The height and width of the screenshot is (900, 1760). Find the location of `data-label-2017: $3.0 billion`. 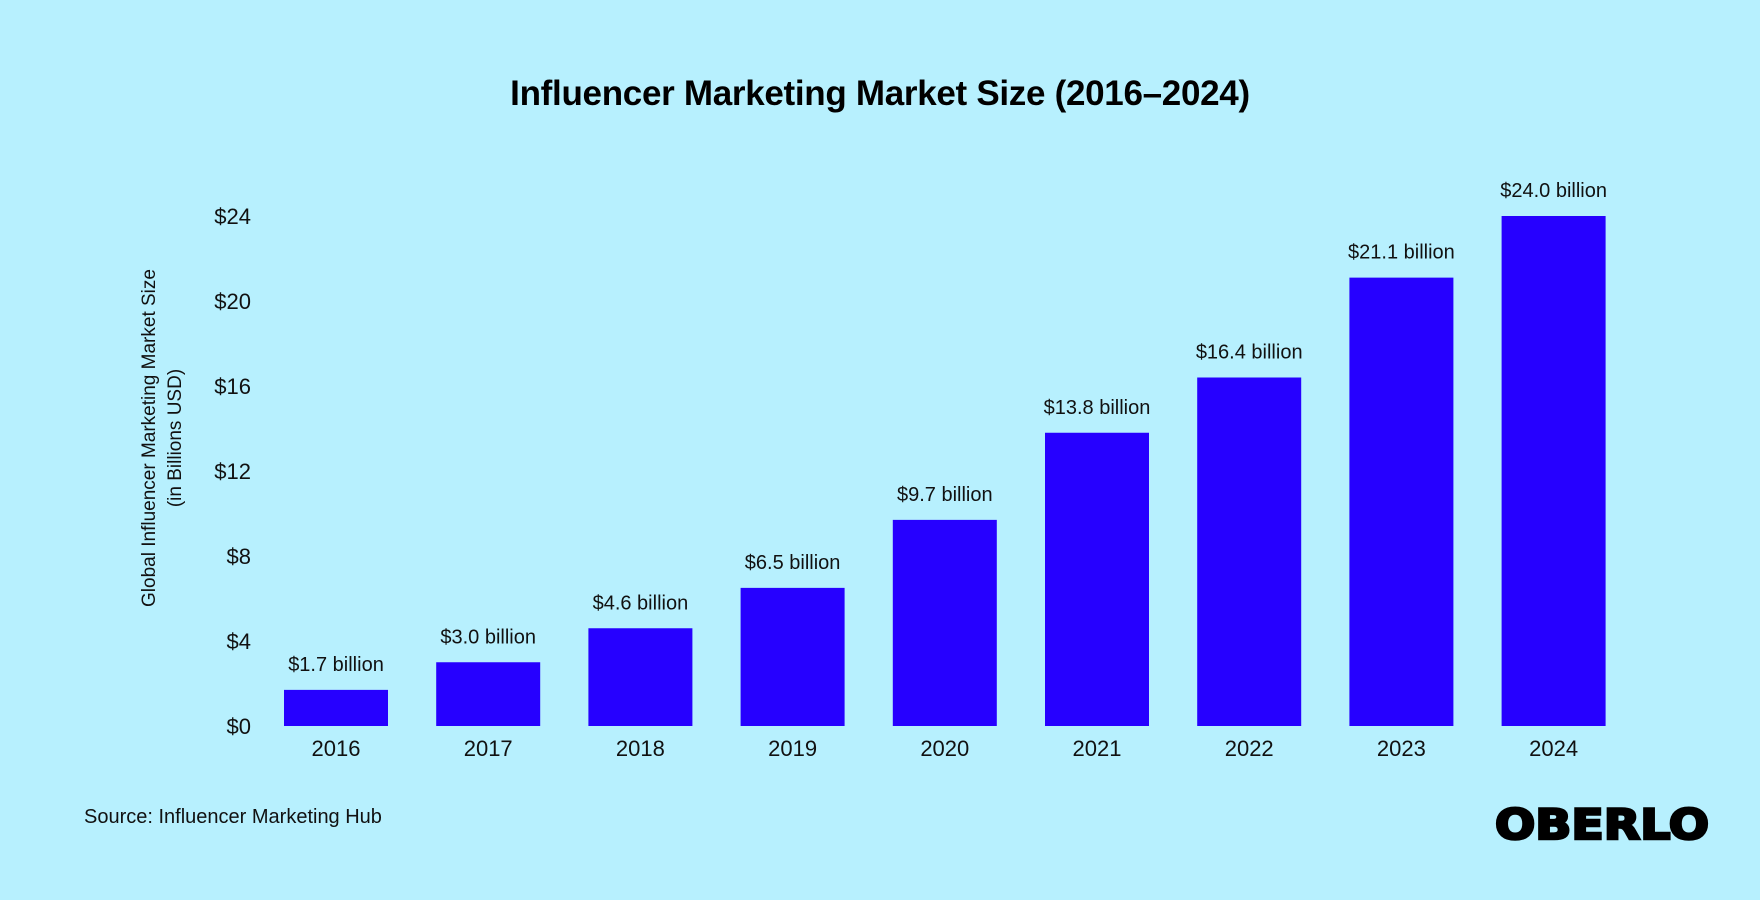

data-label-2017: $3.0 billion is located at coordinates (488, 637).